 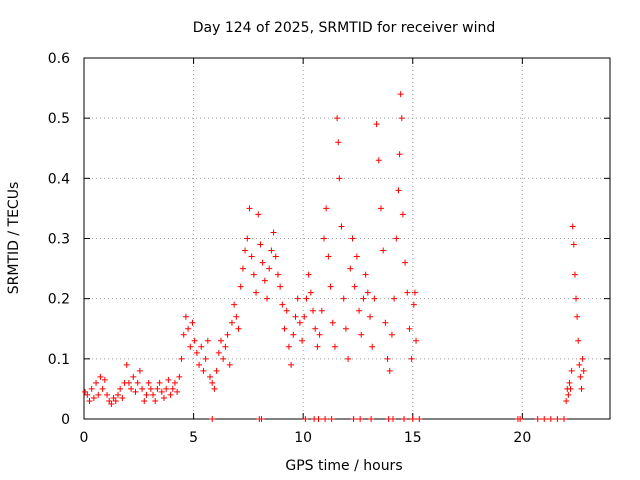 What do you see at coordinates (522, 438) in the screenshot?
I see `x-tick-label: 20` at bounding box center [522, 438].